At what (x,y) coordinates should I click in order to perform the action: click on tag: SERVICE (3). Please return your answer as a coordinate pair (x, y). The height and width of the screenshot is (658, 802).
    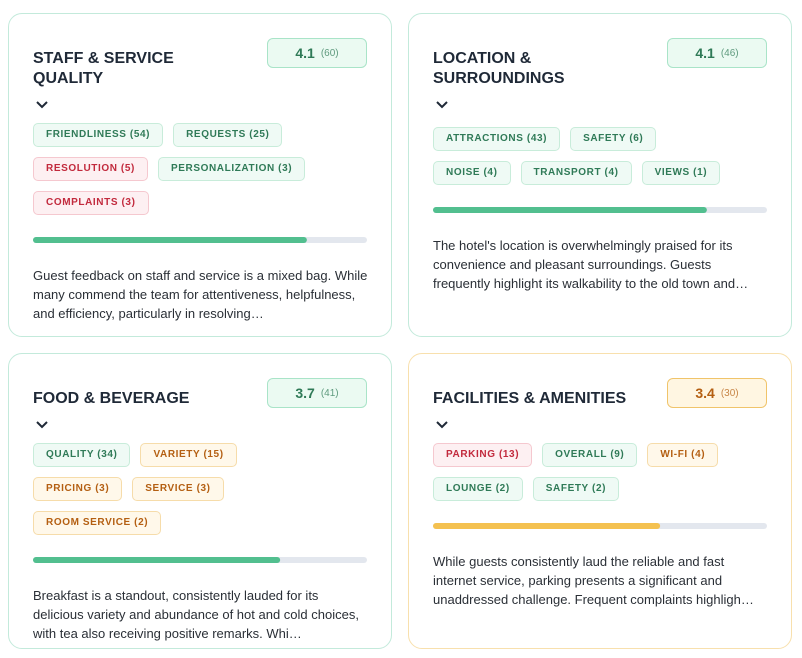
    Looking at the image, I should click on (178, 489).